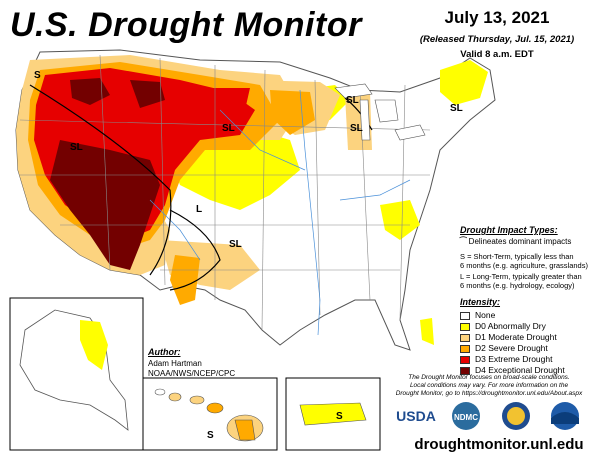  What do you see at coordinates (516, 416) in the screenshot?
I see `doc-seal` at bounding box center [516, 416].